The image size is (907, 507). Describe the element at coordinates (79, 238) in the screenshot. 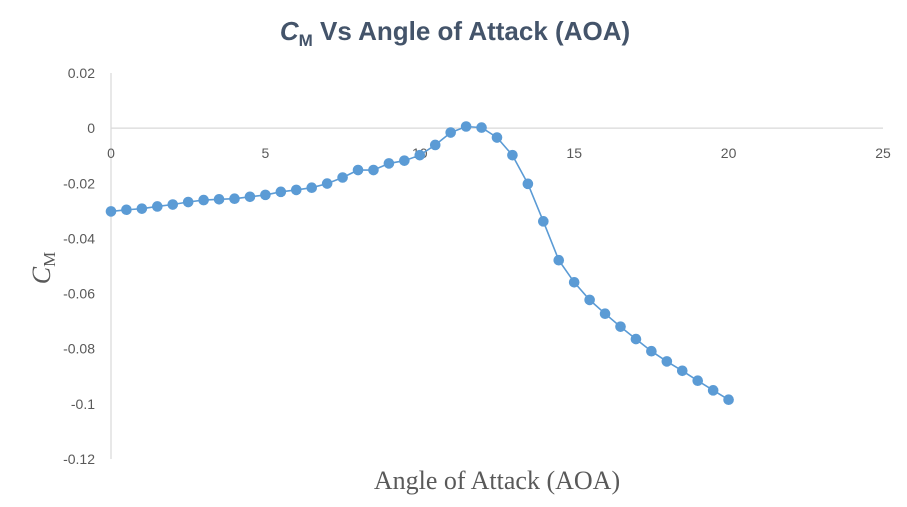

I see `y-tick-label: -0.04` at that location.